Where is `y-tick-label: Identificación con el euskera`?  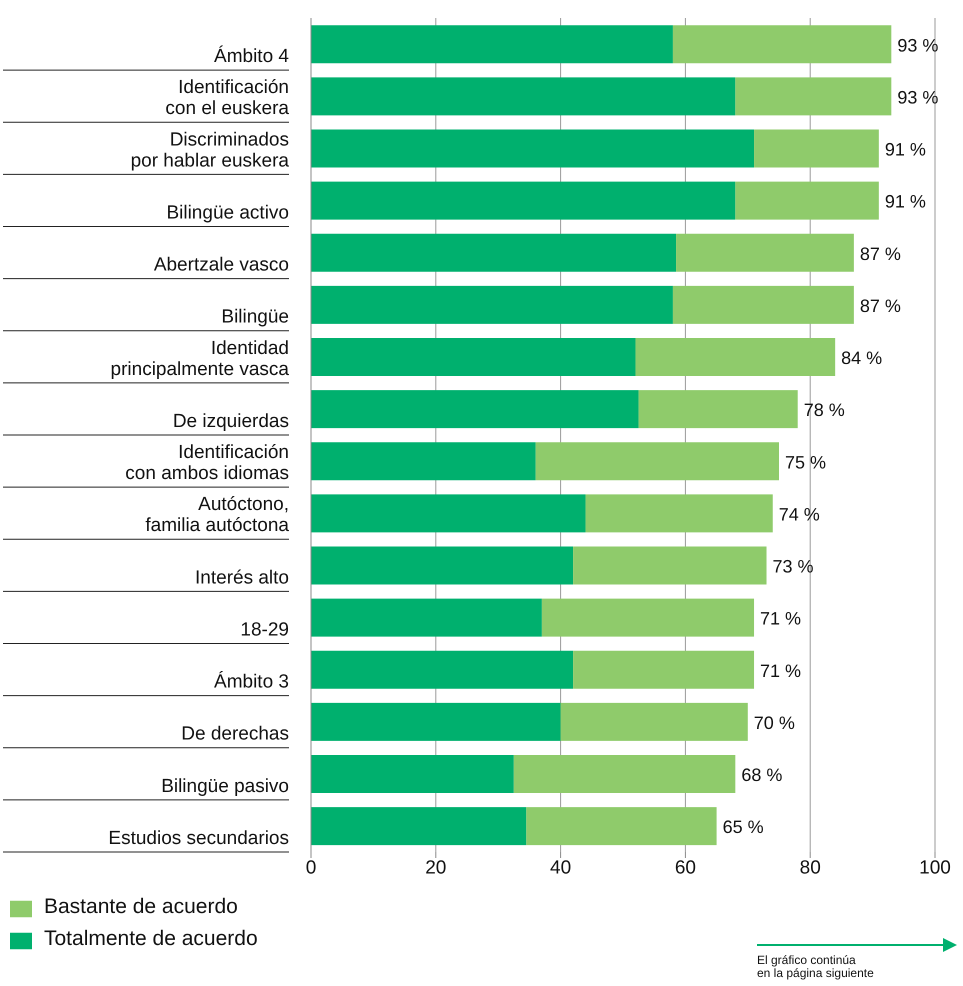 y-tick-label: Identificación con el euskera is located at coordinates (227, 98).